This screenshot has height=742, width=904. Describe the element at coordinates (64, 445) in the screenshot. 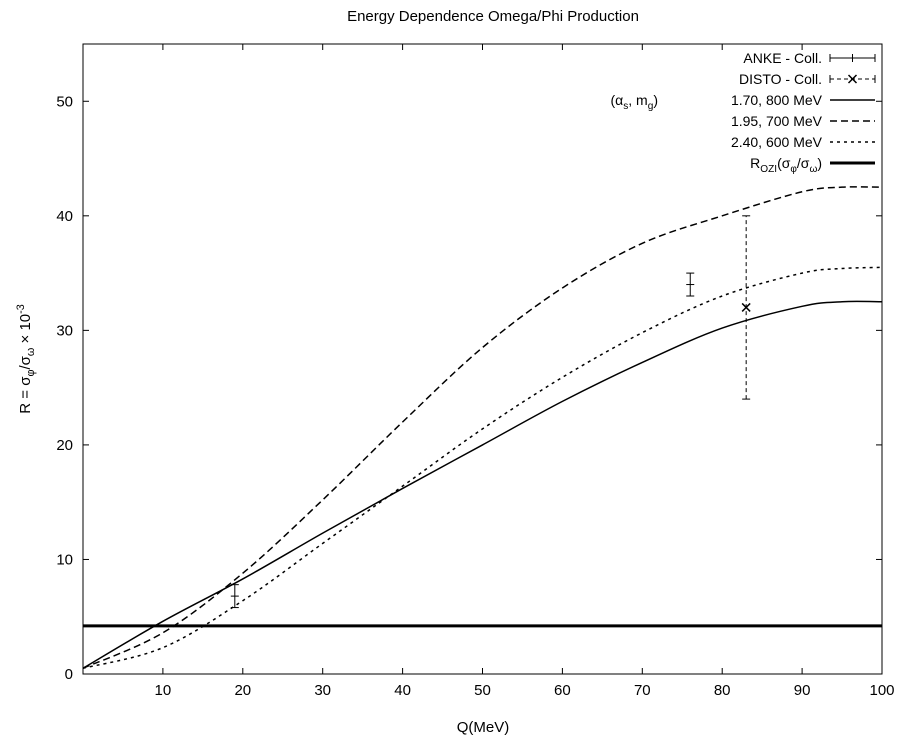

I see `y-tick-label: 20` at that location.